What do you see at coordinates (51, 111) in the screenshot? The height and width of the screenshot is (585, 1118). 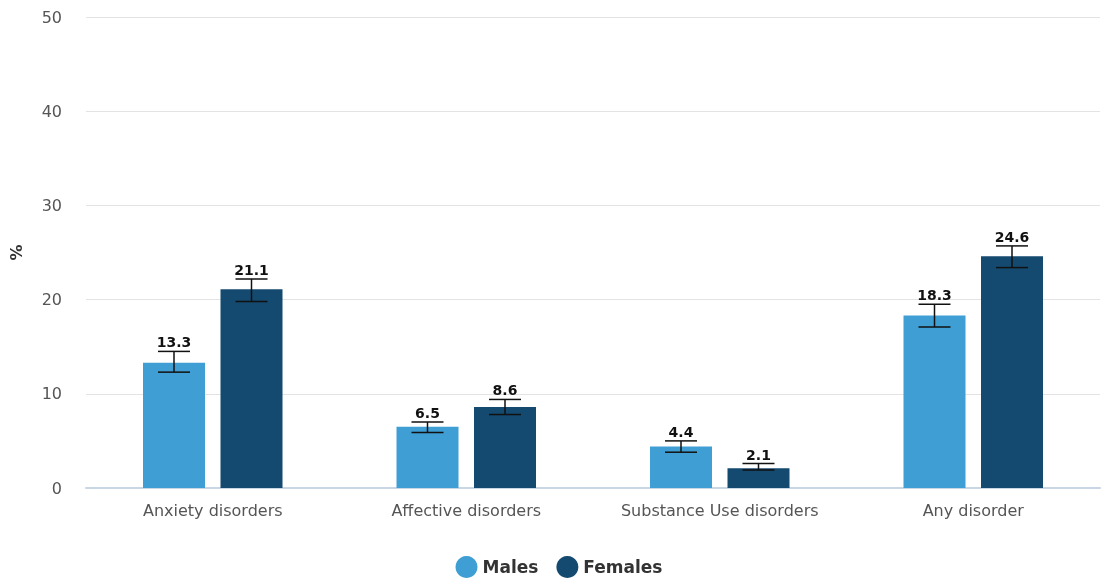 I see `y-tick-label: 40` at bounding box center [51, 111].